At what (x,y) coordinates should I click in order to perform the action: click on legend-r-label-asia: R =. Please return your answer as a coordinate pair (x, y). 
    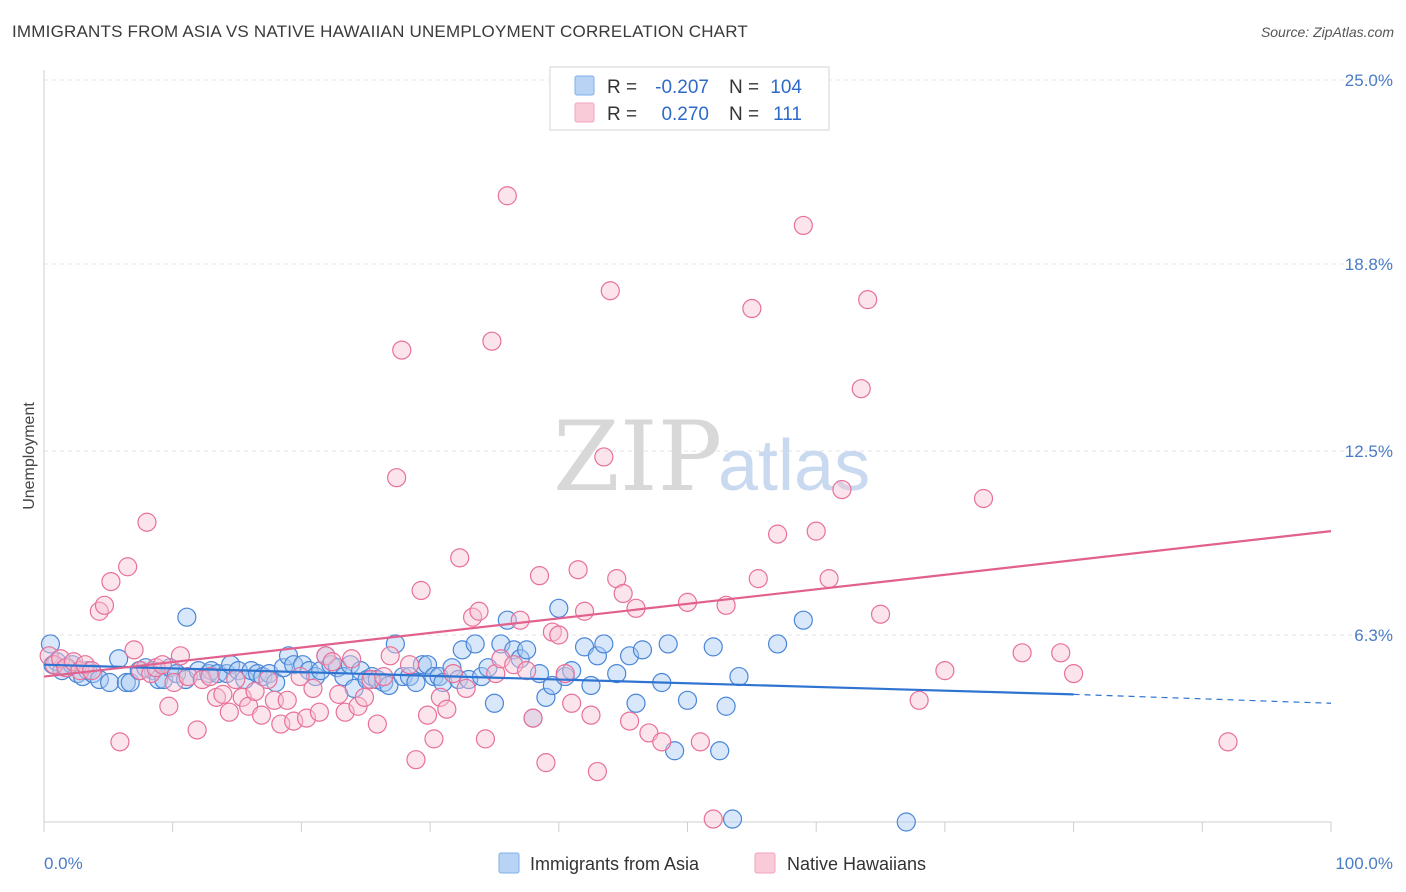
    Looking at the image, I should click on (622, 87).